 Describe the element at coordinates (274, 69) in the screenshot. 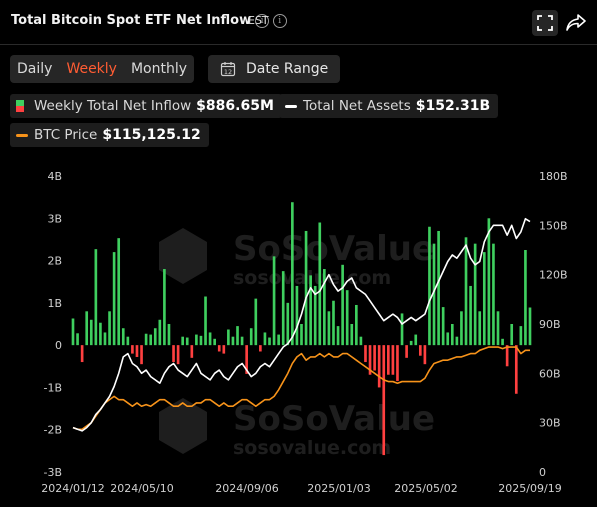

I see `date-range-button: 12 Date Range` at that location.